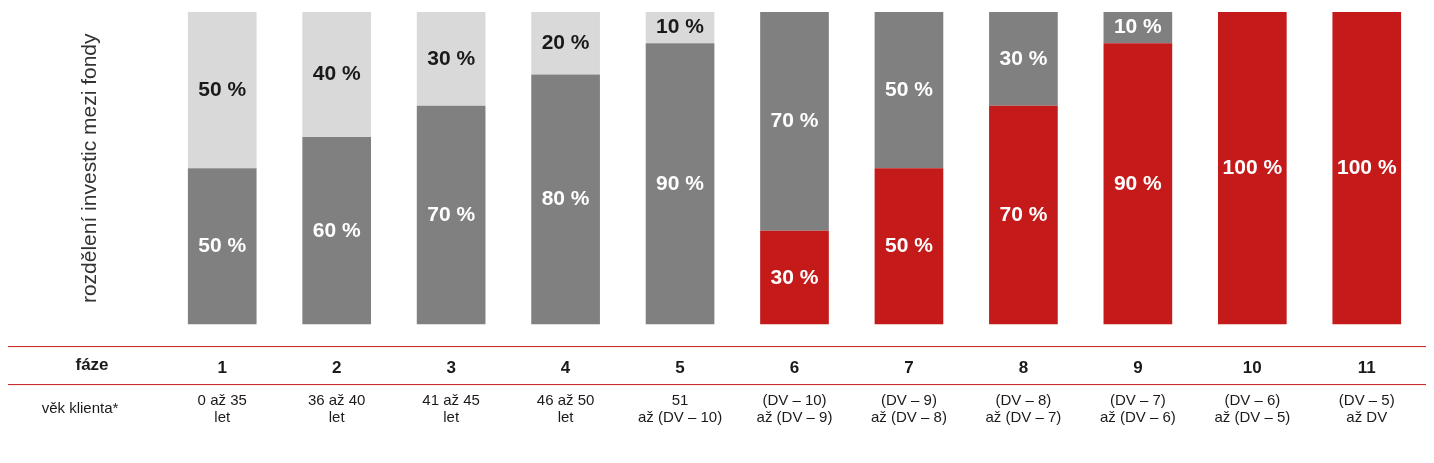 This screenshot has width=1434, height=463. I want to click on text: 41 až 45 let, so click(451, 407).